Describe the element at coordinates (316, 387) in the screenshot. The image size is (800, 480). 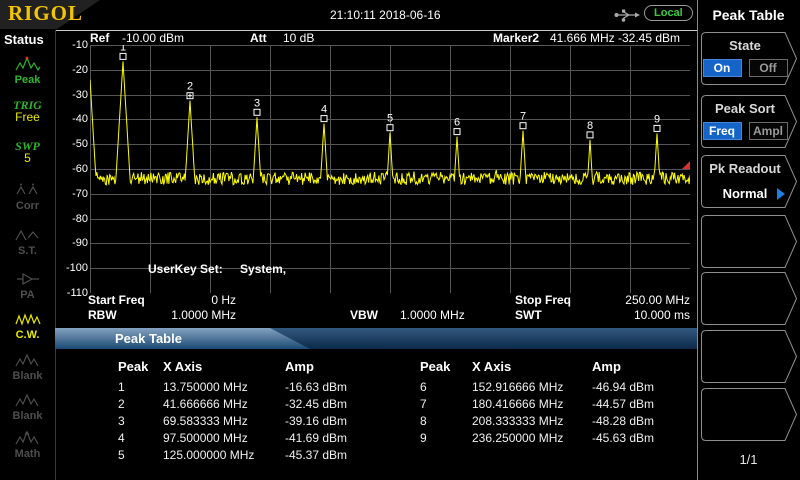
I see `peak-table-cell-amp: -16.63 dBm` at that location.